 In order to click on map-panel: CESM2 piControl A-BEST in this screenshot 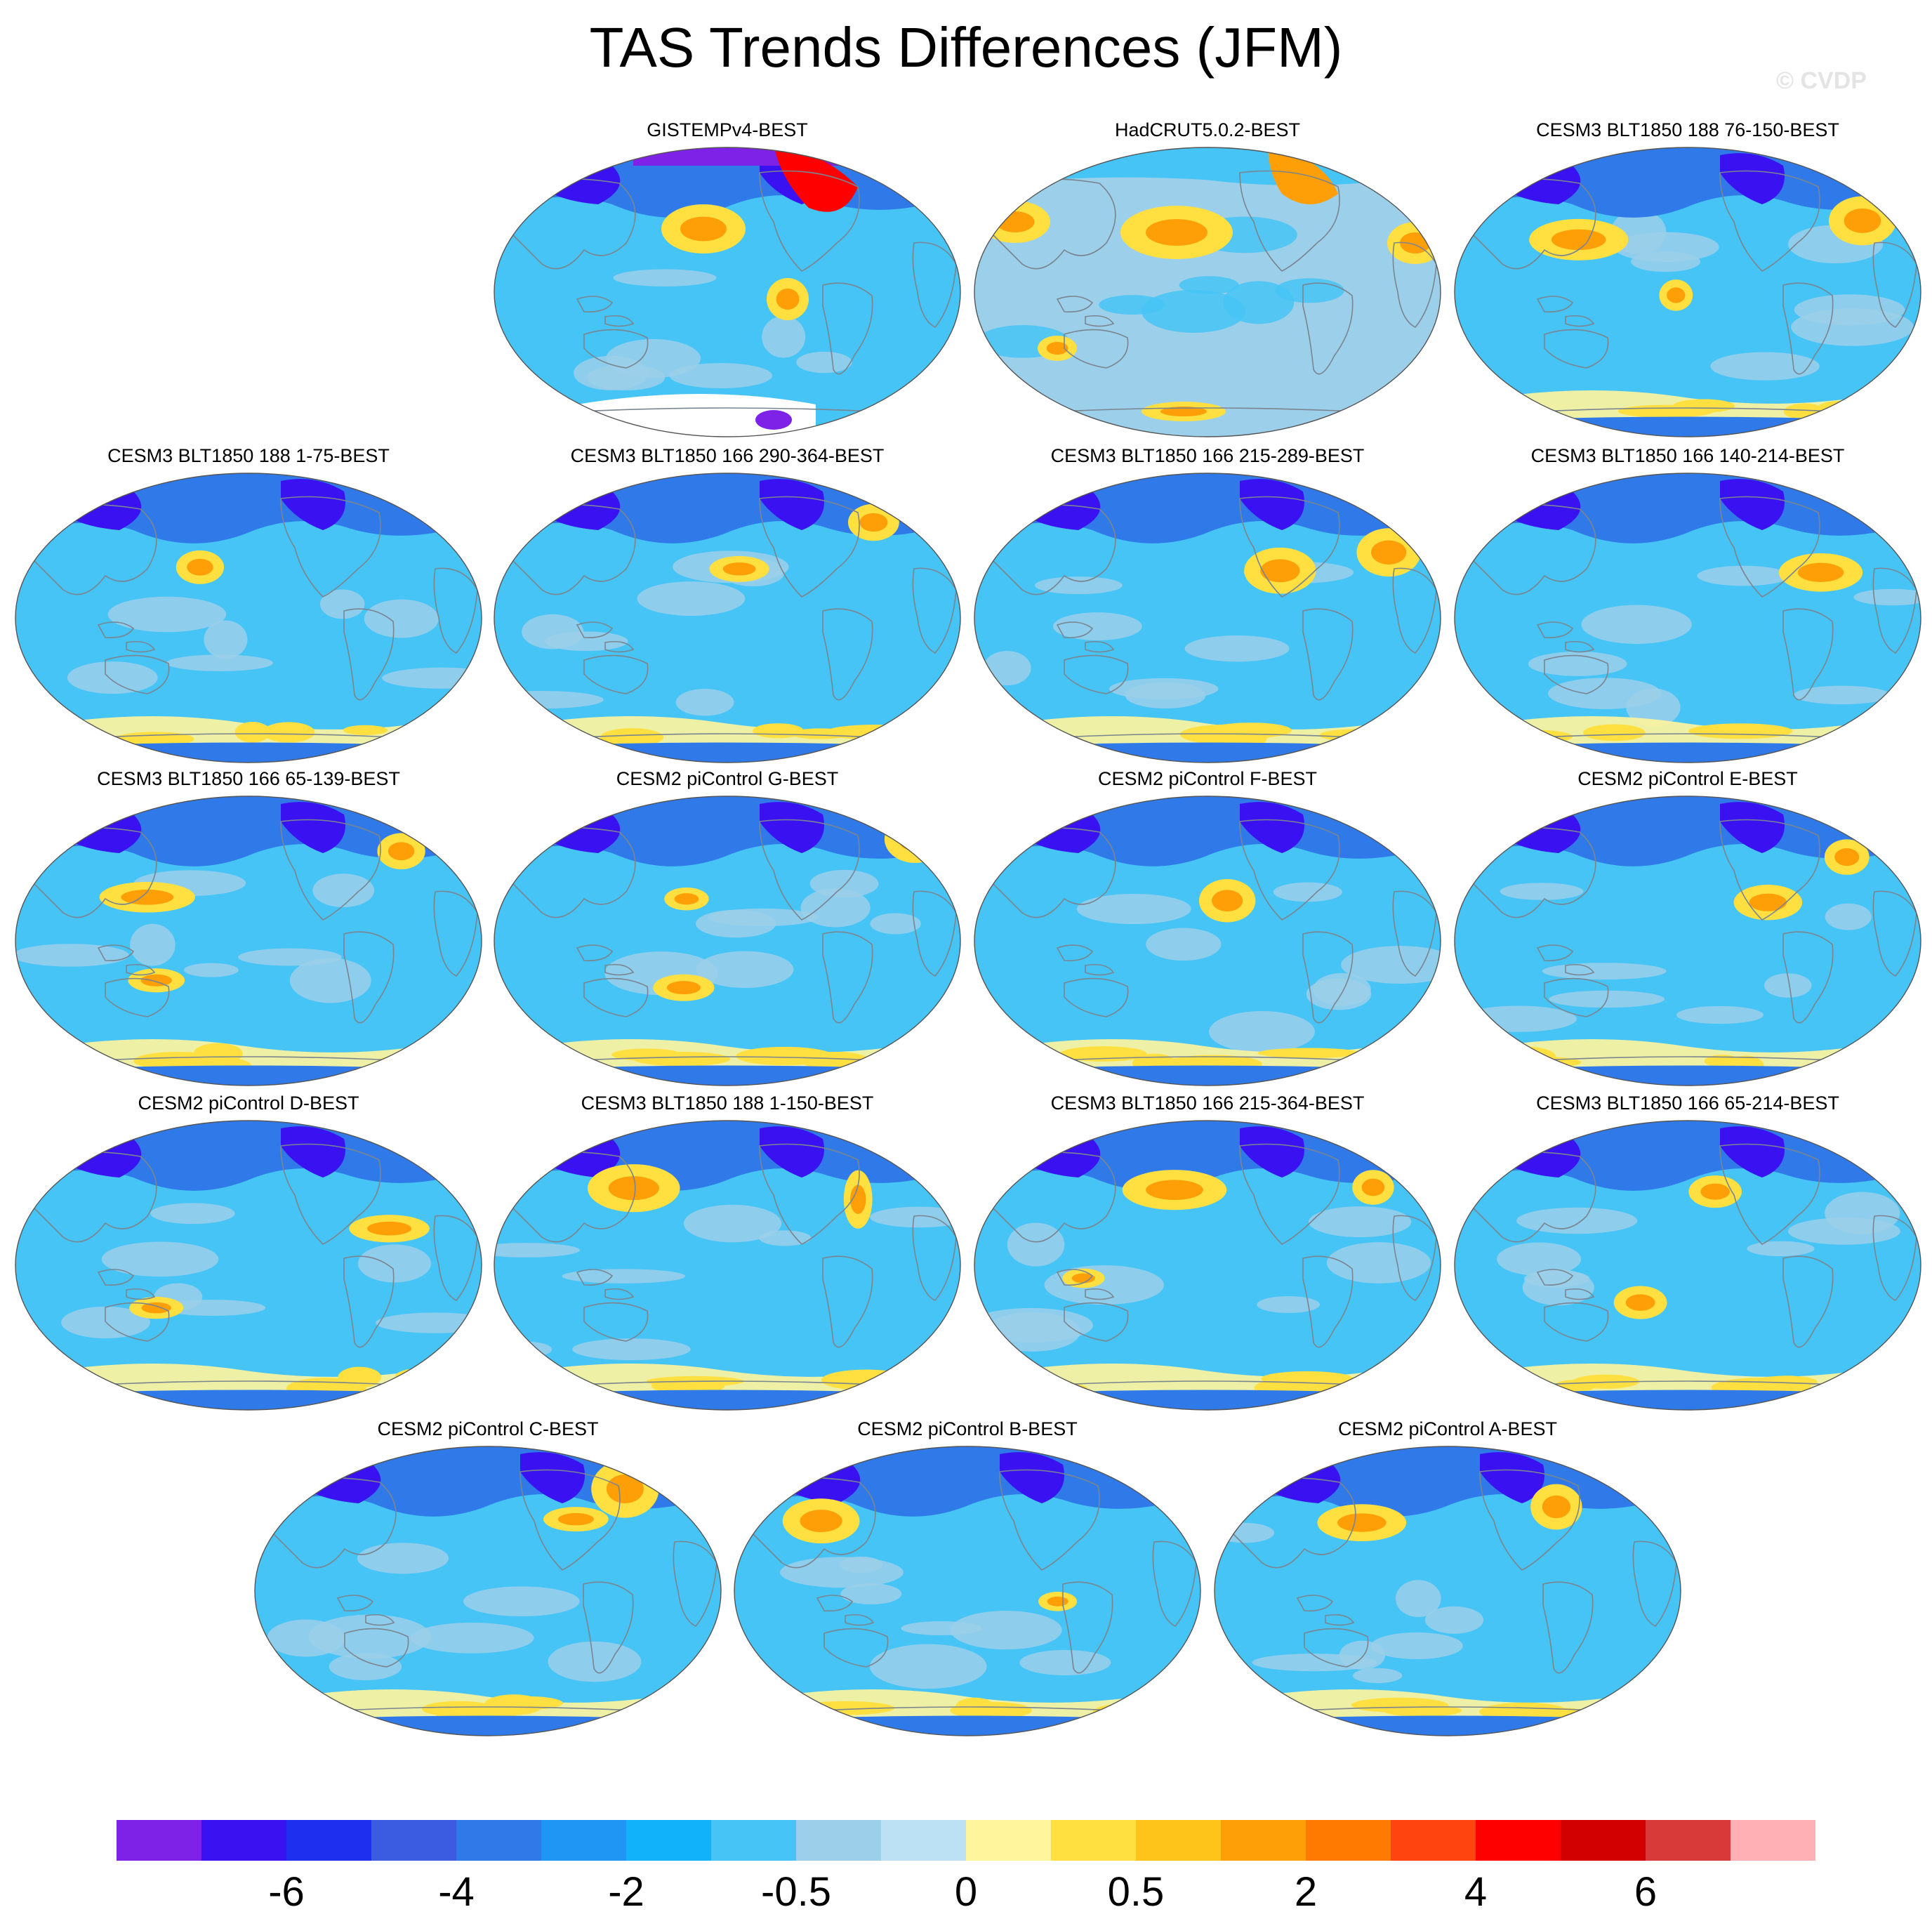, I will do `click(1447, 1579)`.